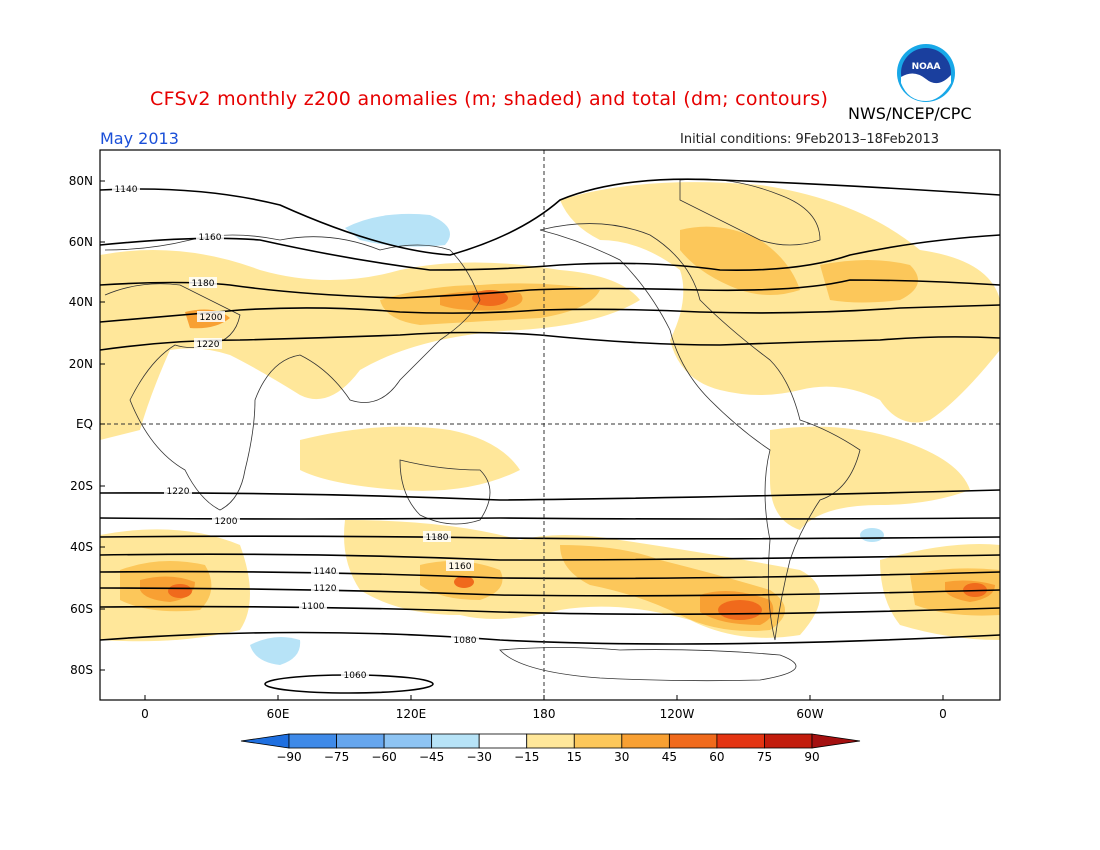 The height and width of the screenshot is (850, 1100). Describe the element at coordinates (81, 609) in the screenshot. I see `lat-tick-label: 60S` at that location.